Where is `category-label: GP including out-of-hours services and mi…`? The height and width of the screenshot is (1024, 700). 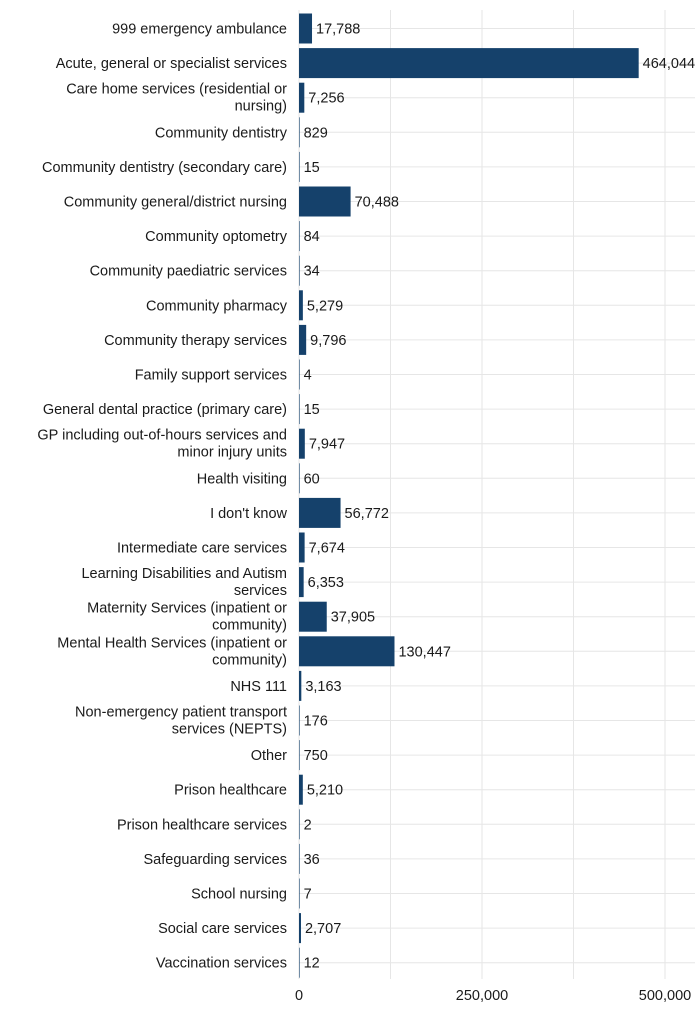 category-label: GP including out-of-hours services and mi… is located at coordinates (162, 444).